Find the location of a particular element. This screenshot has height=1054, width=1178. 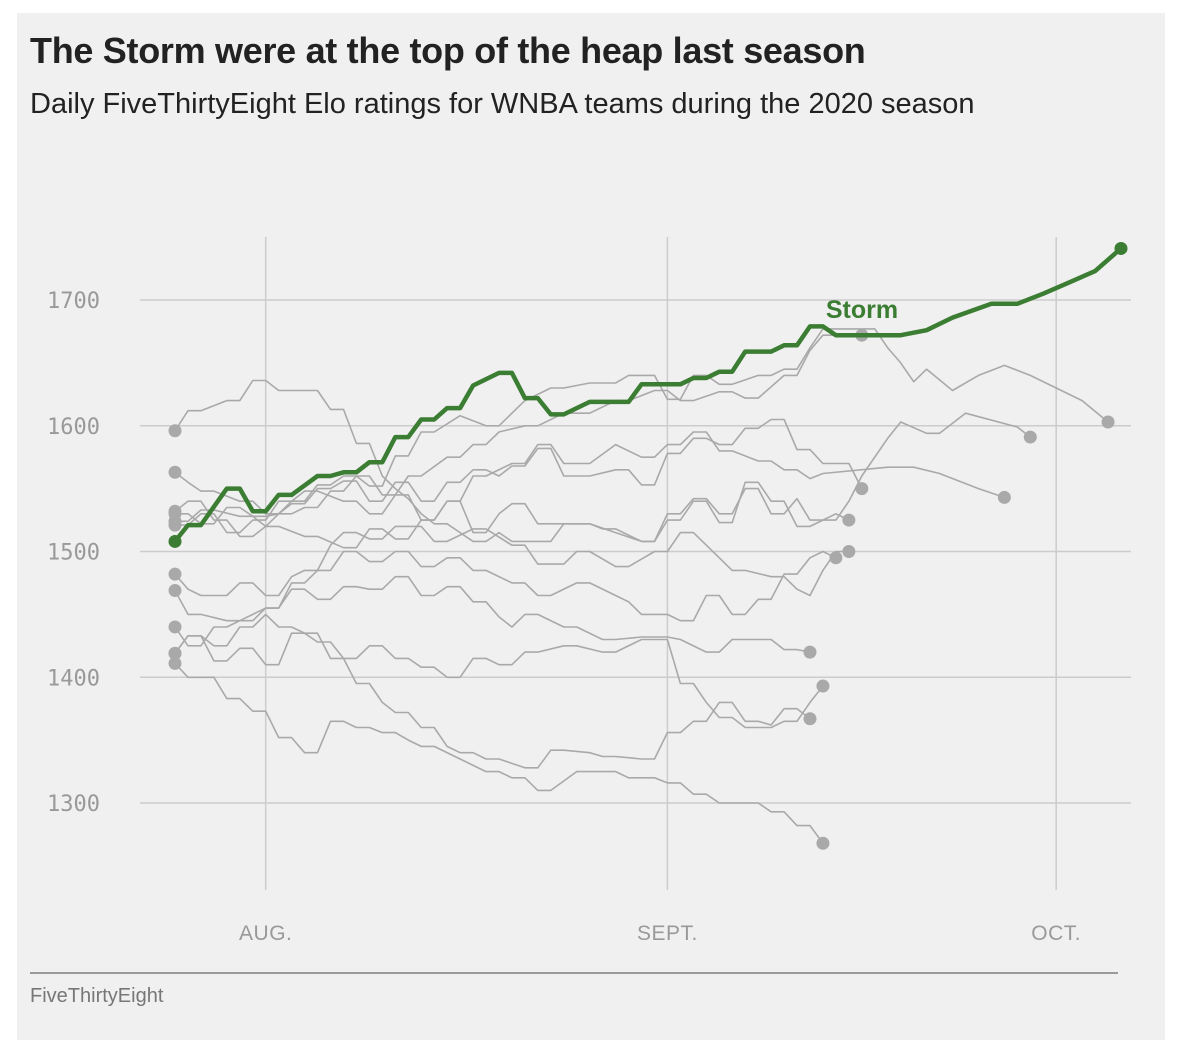

y-tick-label: 1700 is located at coordinates (73, 301).